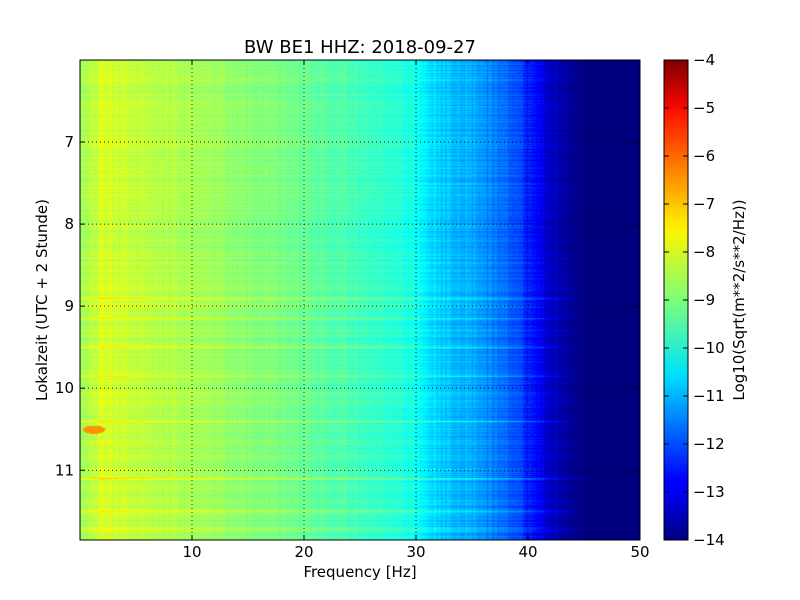 This screenshot has height=600, width=800. Describe the element at coordinates (709, 348) in the screenshot. I see `colorbar-tick-label: −10` at that location.